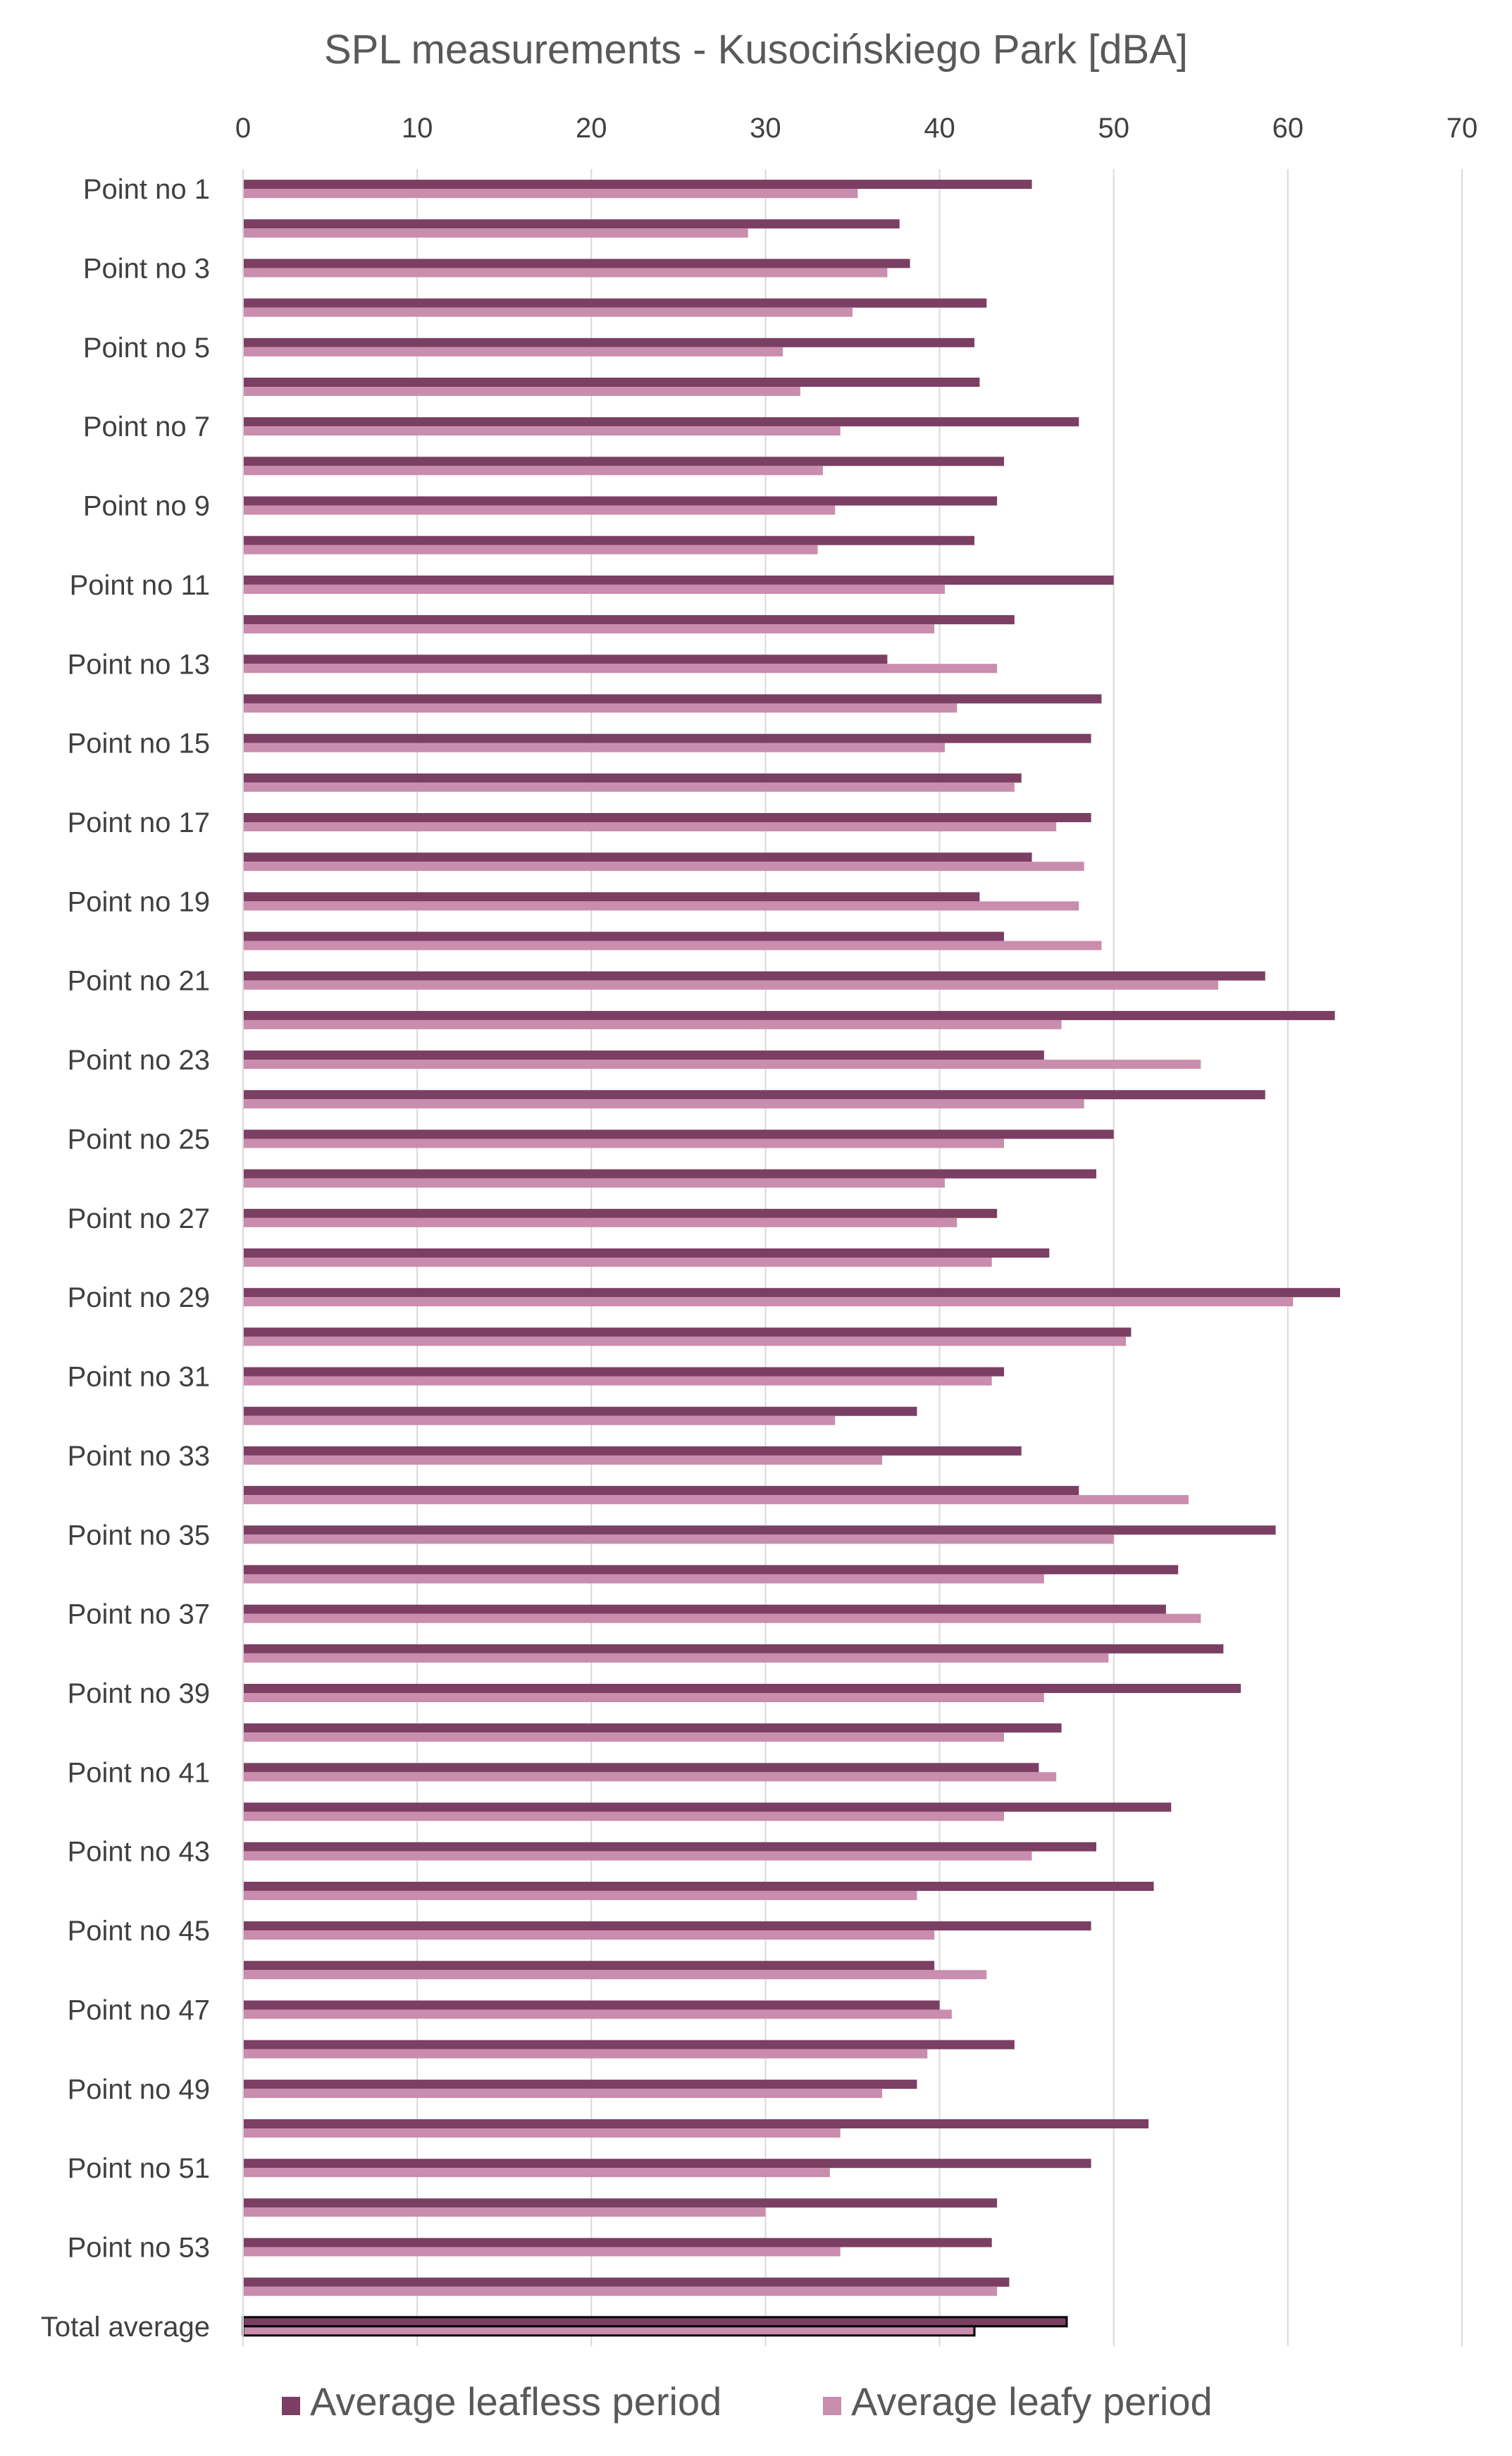 This screenshot has height=2456, width=1512. I want to click on y-tick-label-27: Point no 27, so click(139, 1219).